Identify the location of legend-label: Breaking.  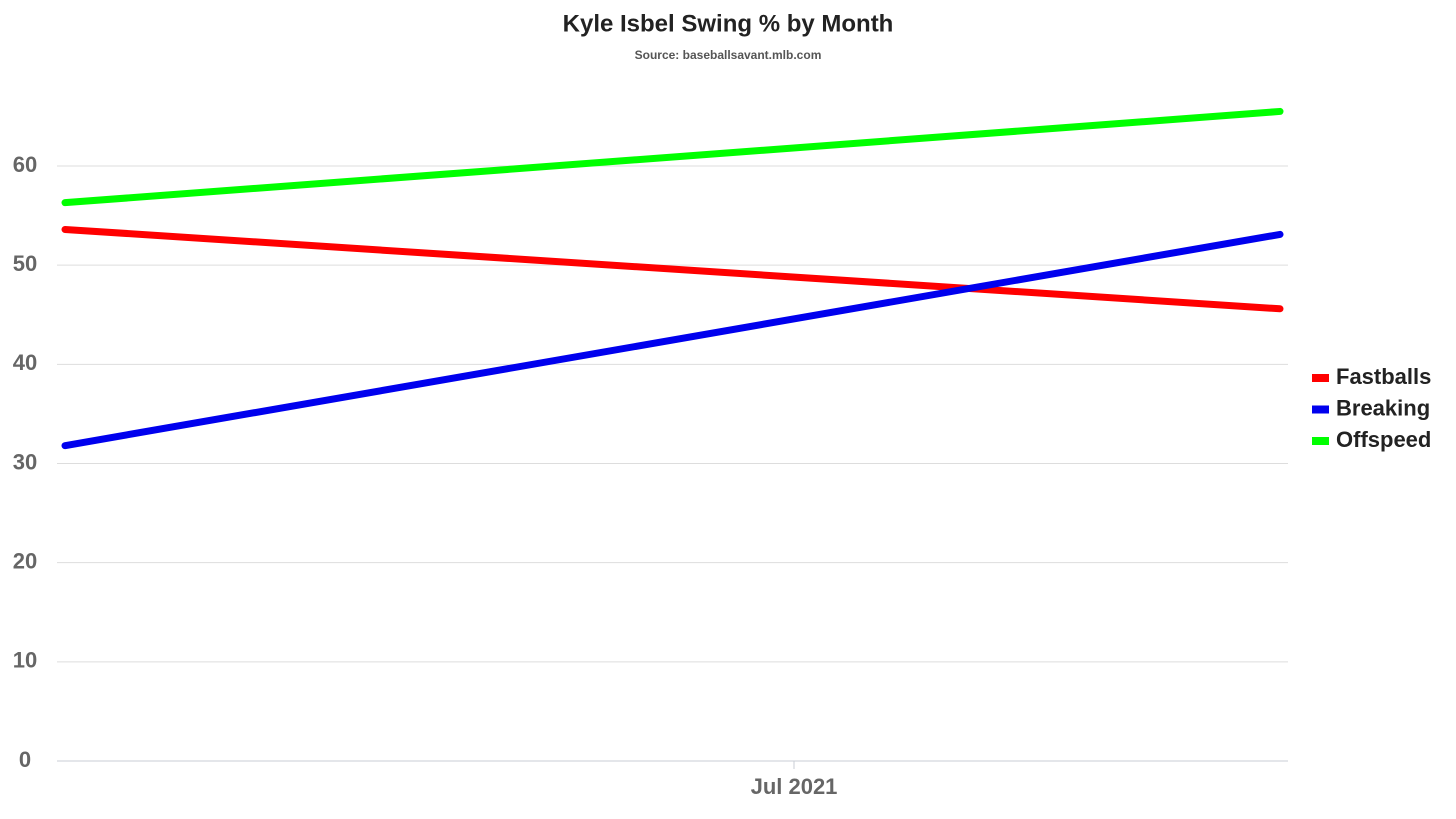
(1383, 407).